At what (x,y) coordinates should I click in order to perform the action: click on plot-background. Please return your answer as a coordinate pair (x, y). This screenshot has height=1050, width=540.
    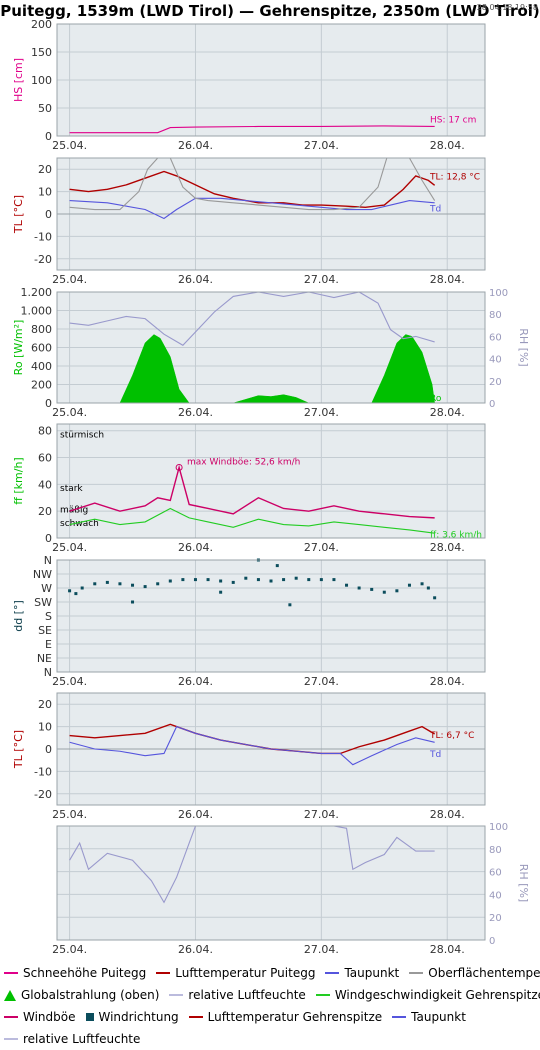
    Looking at the image, I should click on (271, 883).